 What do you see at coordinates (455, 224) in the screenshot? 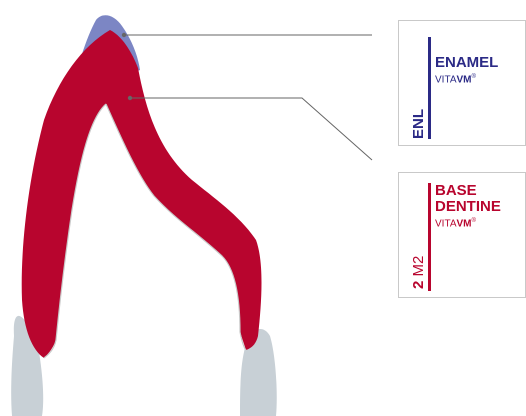
I see `dentine-brand: VITAVM®` at bounding box center [455, 224].